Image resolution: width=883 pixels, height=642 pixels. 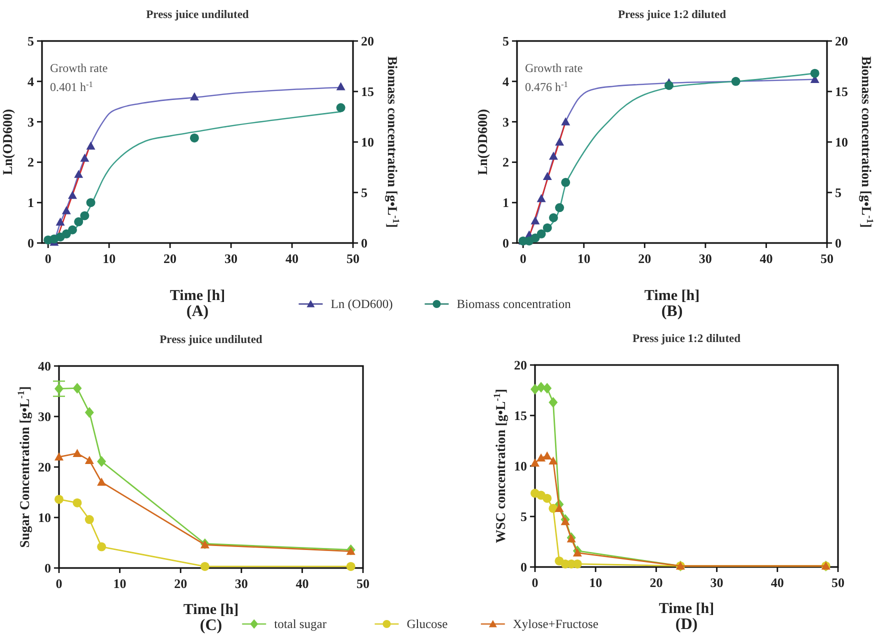 What do you see at coordinates (686, 624) in the screenshot?
I see `text: (D)` at bounding box center [686, 624].